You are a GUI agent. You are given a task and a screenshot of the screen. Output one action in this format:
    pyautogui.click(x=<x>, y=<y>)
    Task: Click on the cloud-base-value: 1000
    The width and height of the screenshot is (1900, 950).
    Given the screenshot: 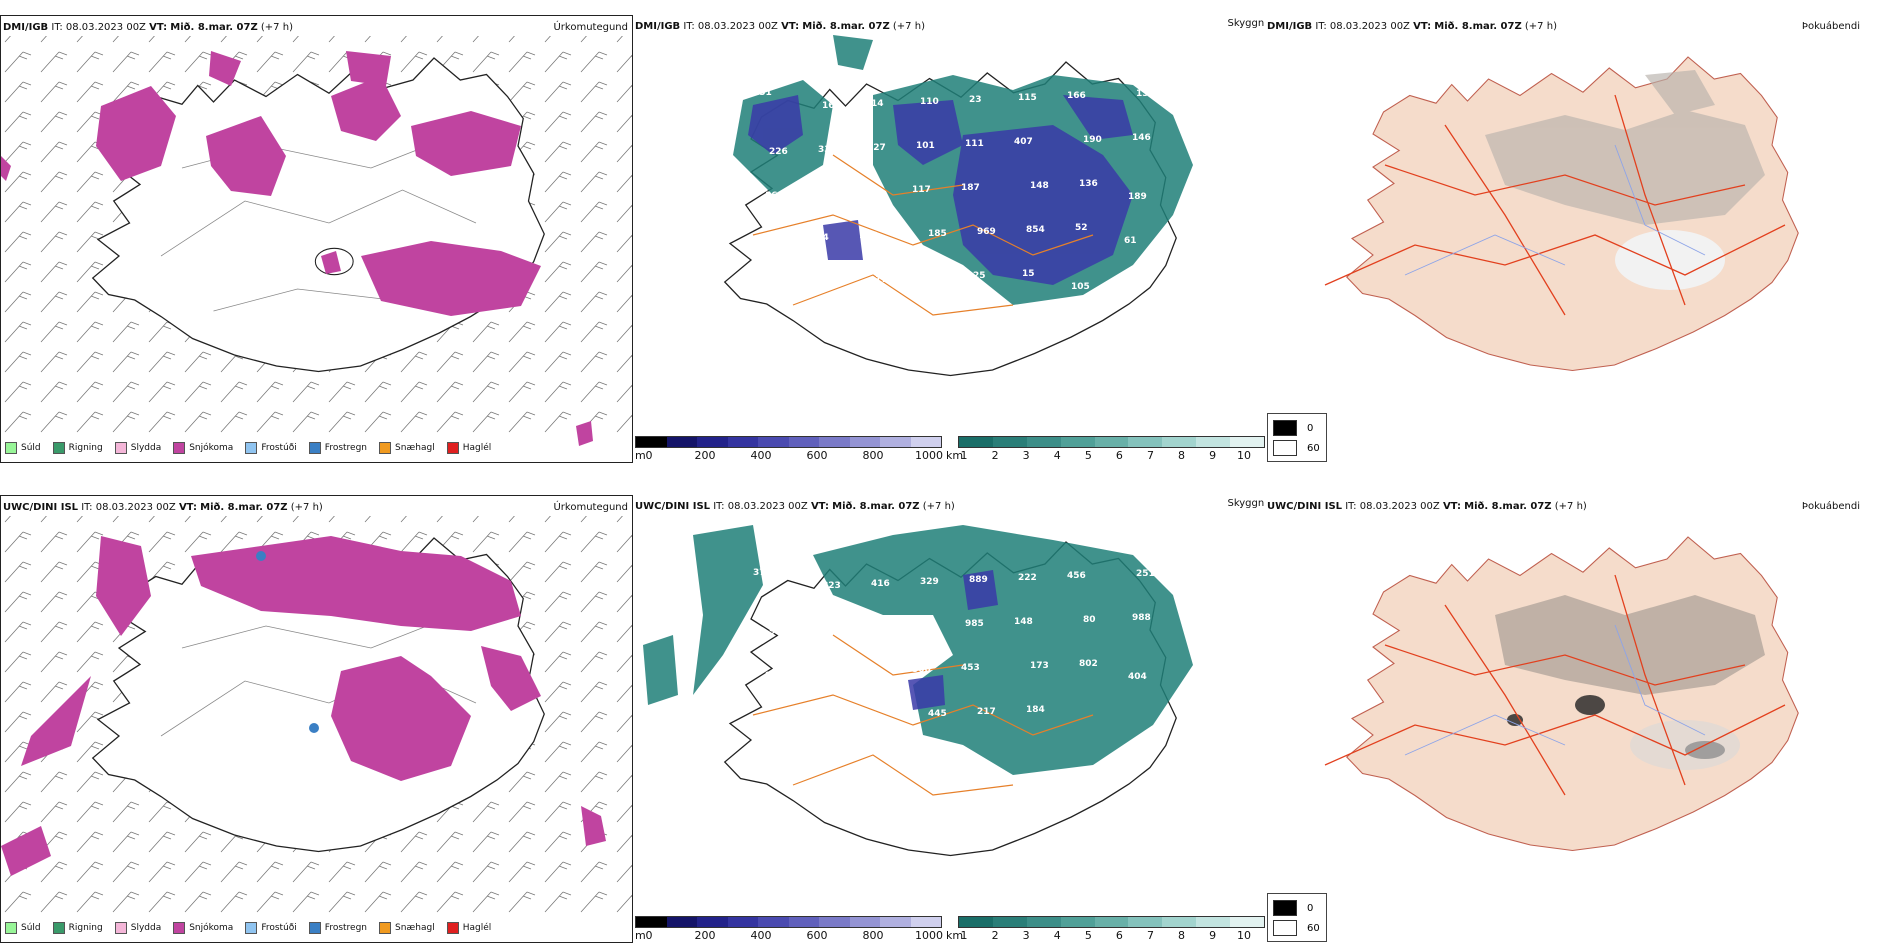 What is the action you would take?
    pyautogui.click(x=830, y=630)
    